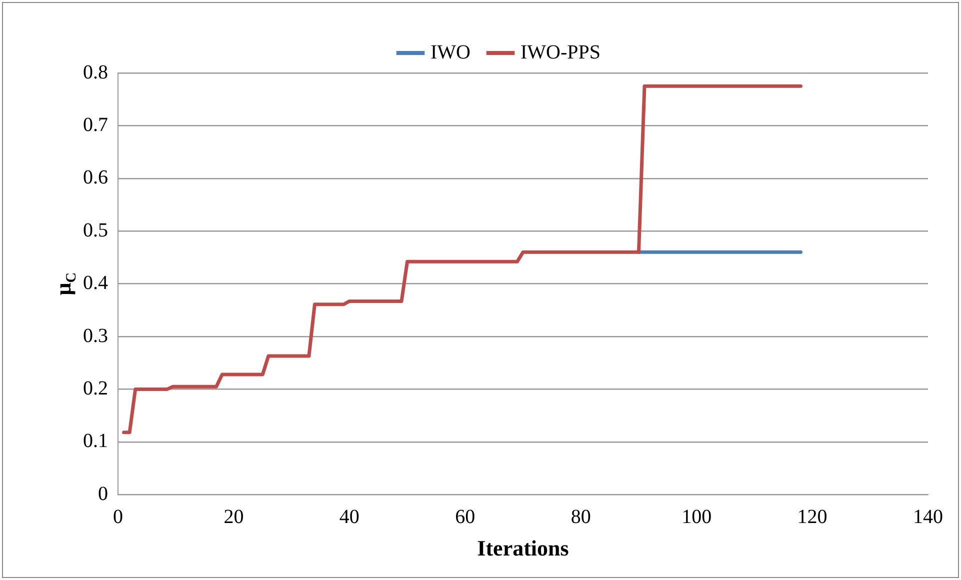 This screenshot has width=961, height=580. I want to click on x-axis-title: Iterations, so click(523, 547).